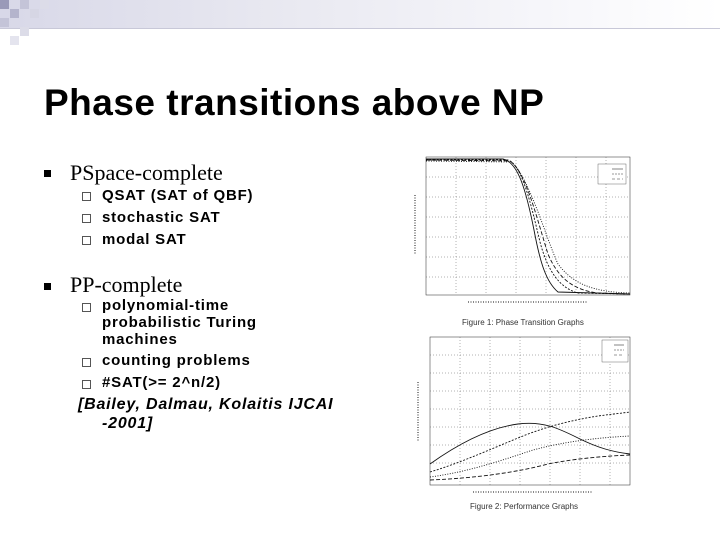  What do you see at coordinates (161, 217) in the screenshot?
I see `subitem-stochastic-sat: stochastic SAT` at bounding box center [161, 217].